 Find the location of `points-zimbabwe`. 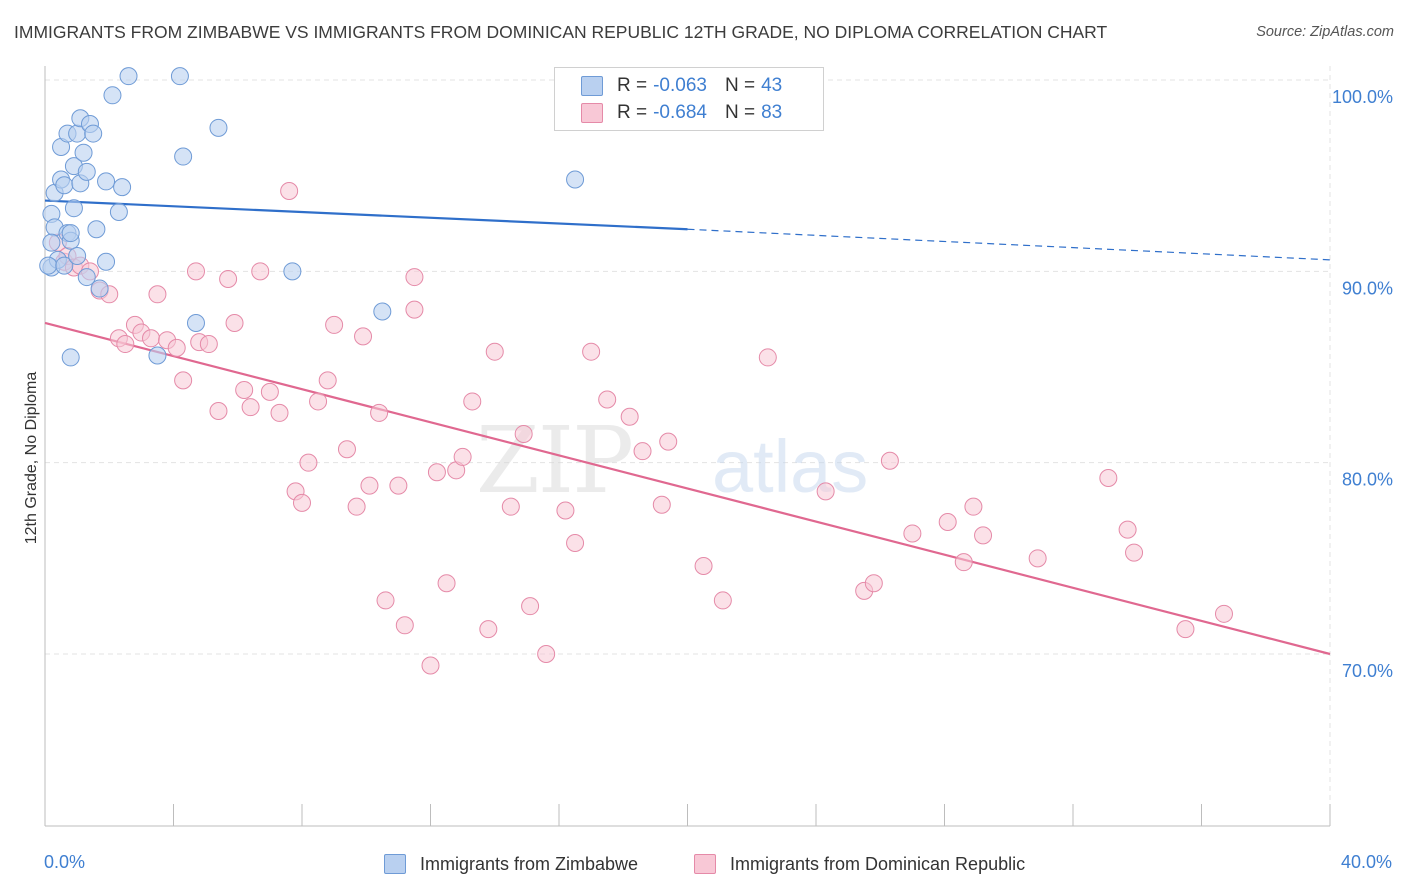

points-zimbabwe is located at coordinates (312, 217).